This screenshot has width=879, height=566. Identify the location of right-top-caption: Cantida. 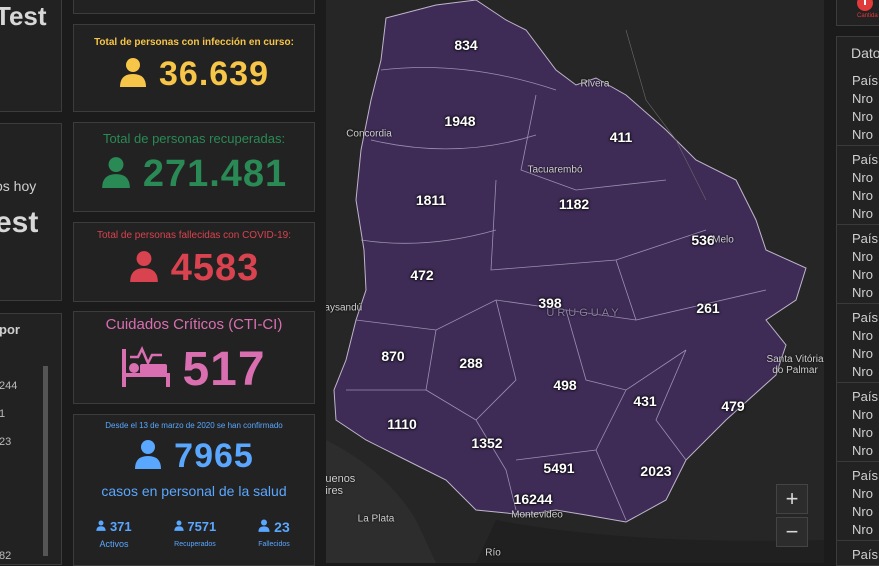
(867, 16).